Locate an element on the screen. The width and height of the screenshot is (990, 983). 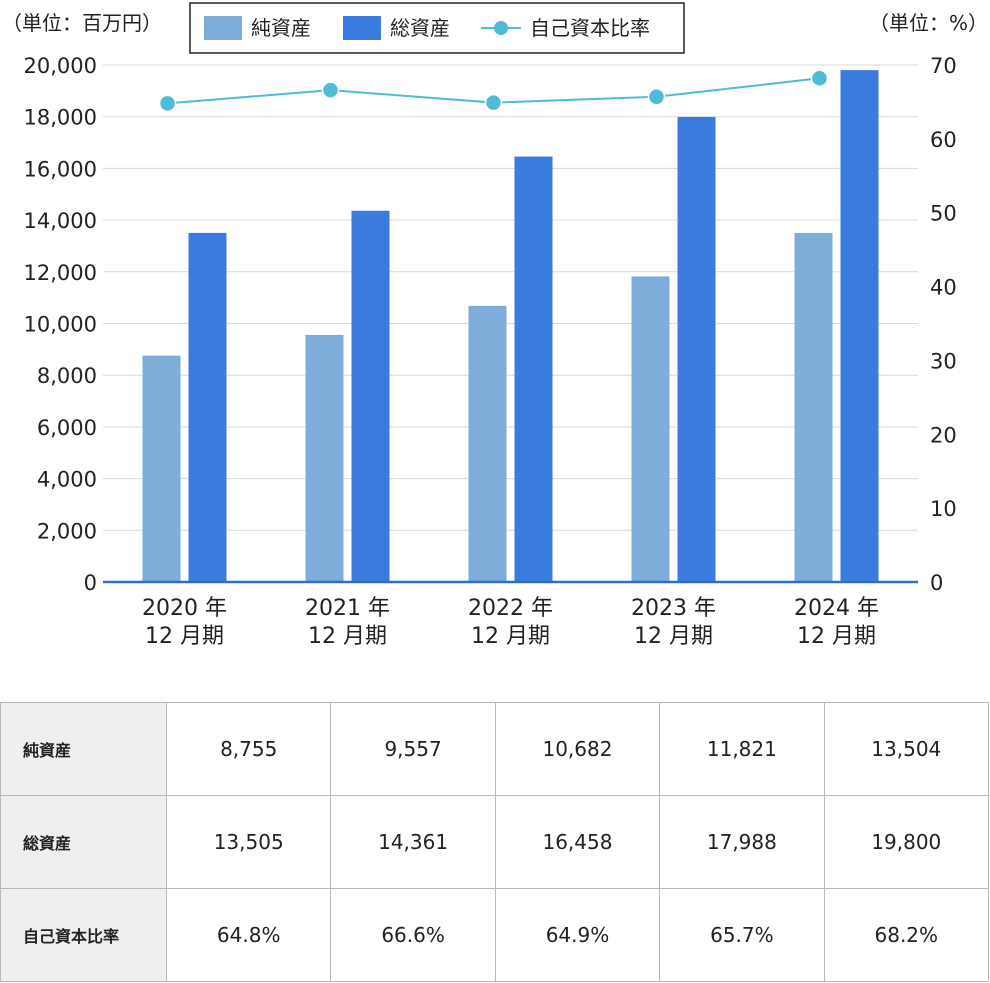
row-header: 総資産 is located at coordinates (83, 842).